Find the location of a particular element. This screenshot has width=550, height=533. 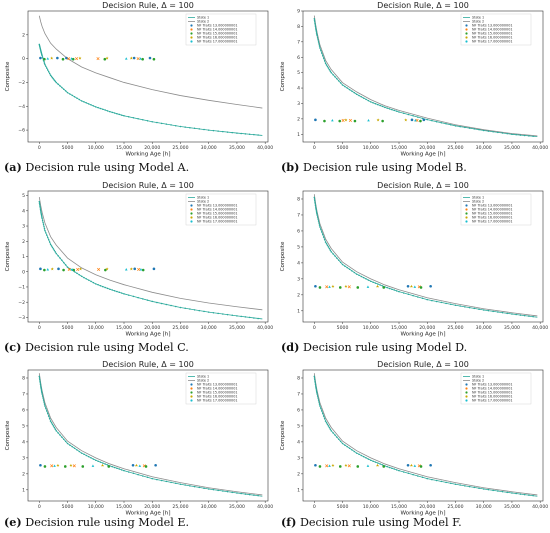

x-tick-label: 30,000 is located at coordinates (209, 328).